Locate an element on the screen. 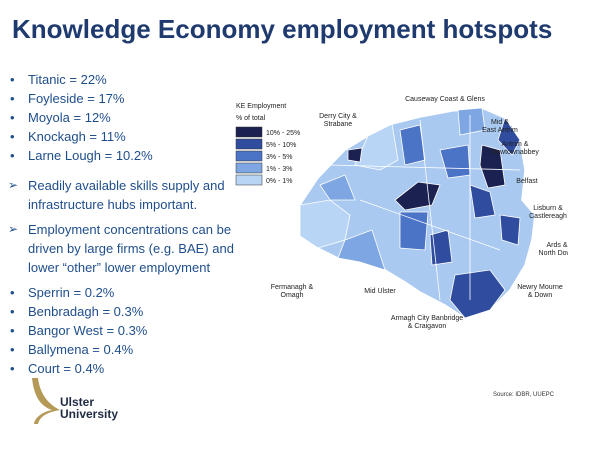 Image resolution: width=600 pixels, height=450 pixels. source: Source: IDBR, UUEPC is located at coordinates (524, 395).